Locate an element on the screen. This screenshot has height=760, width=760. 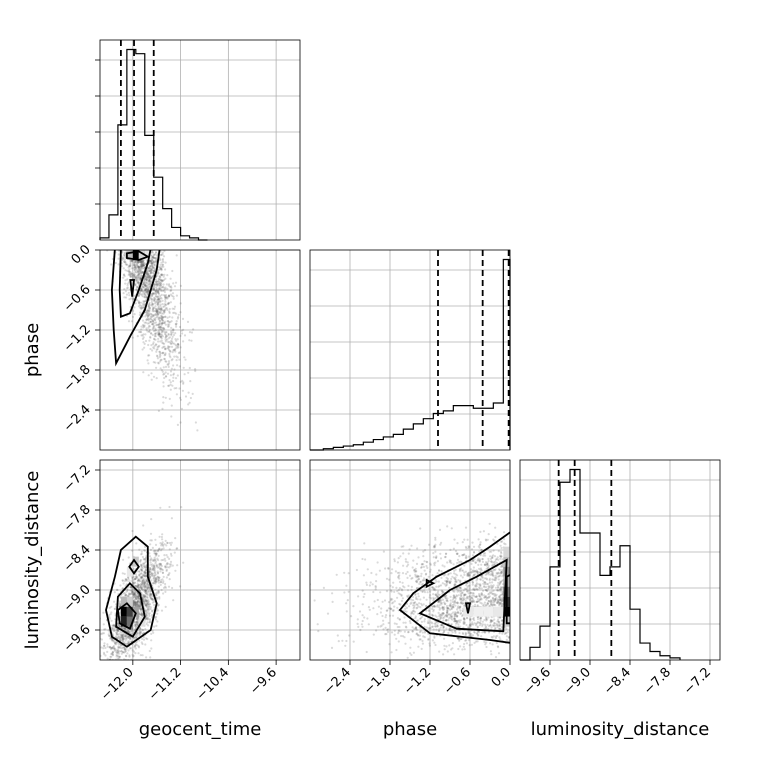
panel-frame is located at coordinates (410, 350).